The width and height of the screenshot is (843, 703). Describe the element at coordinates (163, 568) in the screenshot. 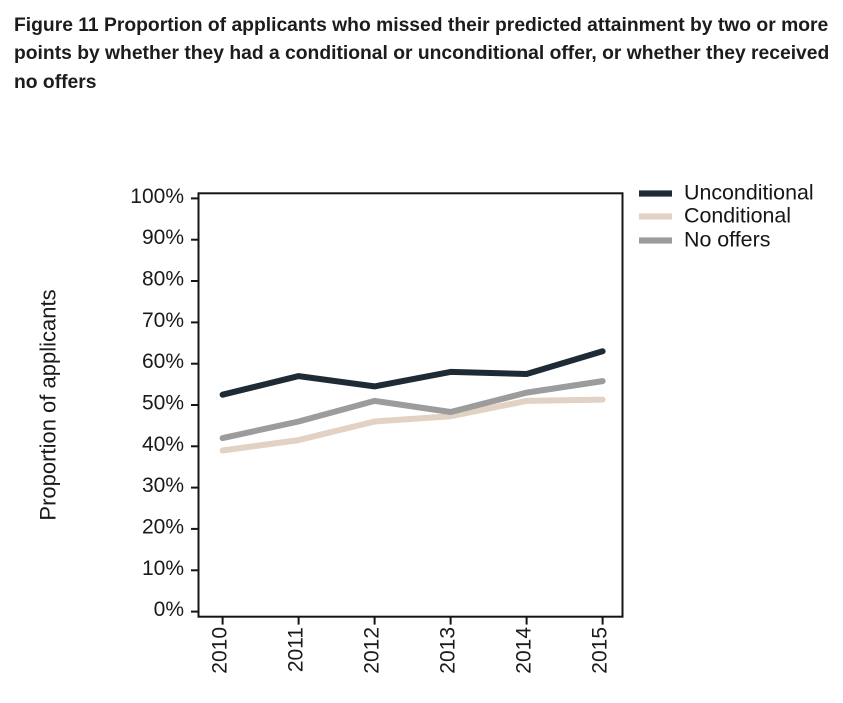

I see `svg-text: 10%` at that location.